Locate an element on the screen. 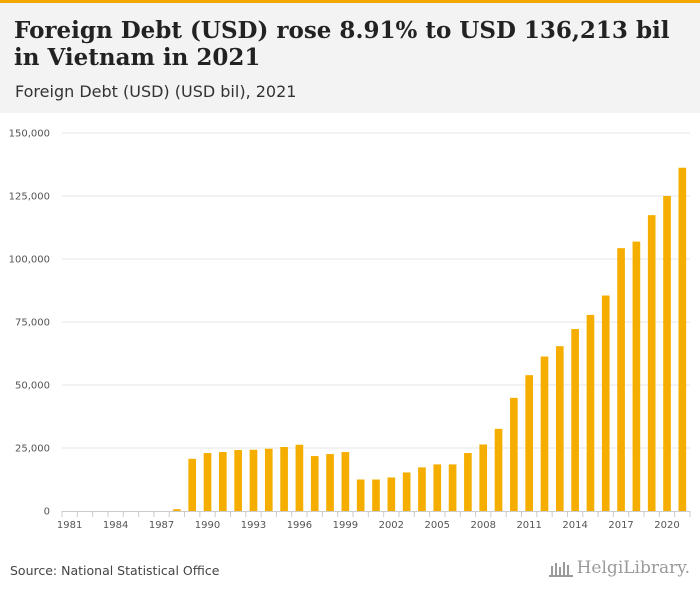 This screenshot has width=700, height=596. bar-2002 is located at coordinates (391, 494).